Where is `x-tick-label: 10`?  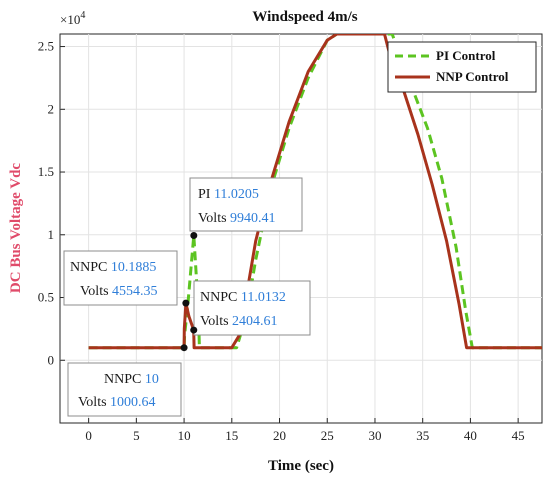
x-tick-label: 10 is located at coordinates (184, 435).